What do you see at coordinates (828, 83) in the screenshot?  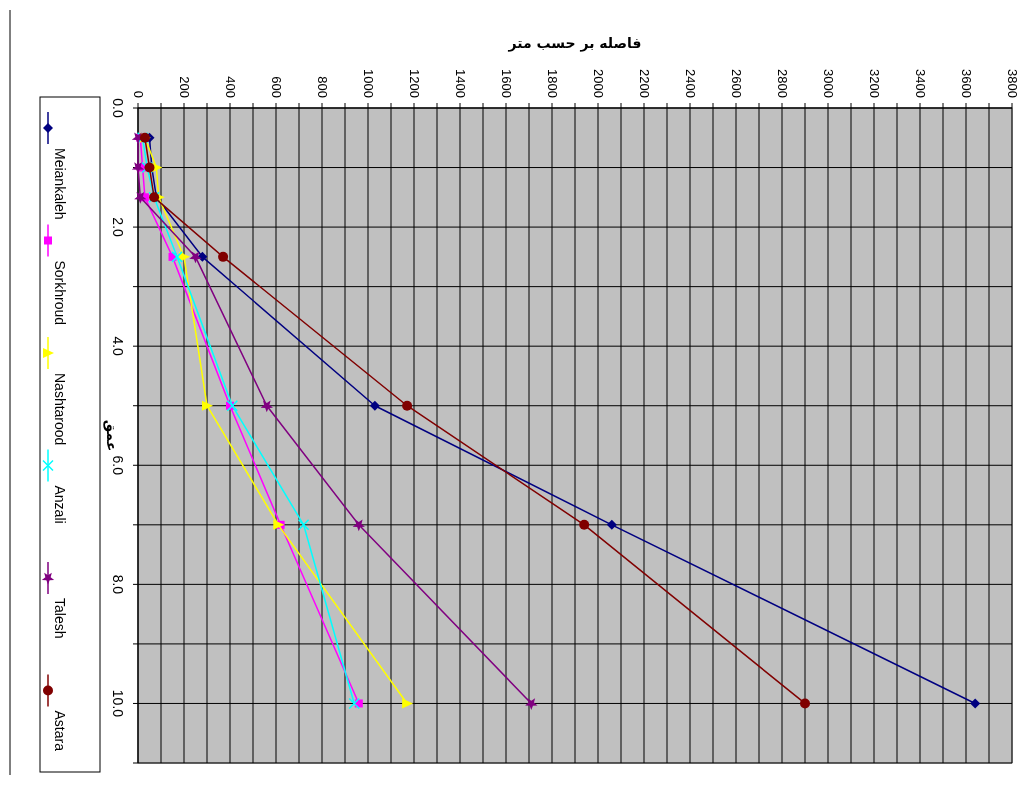 I see `x-tick-label: 3000` at bounding box center [828, 83].